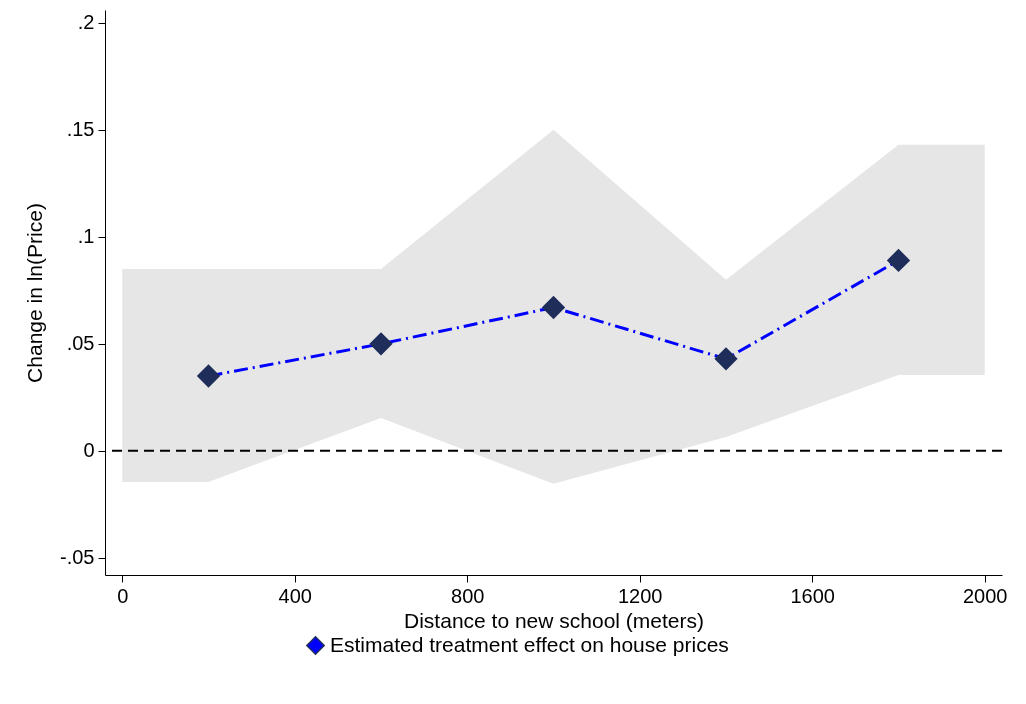 This screenshot has height=704, width=1026. What do you see at coordinates (640, 595) in the screenshot?
I see `x-tick-label: 1200` at bounding box center [640, 595].